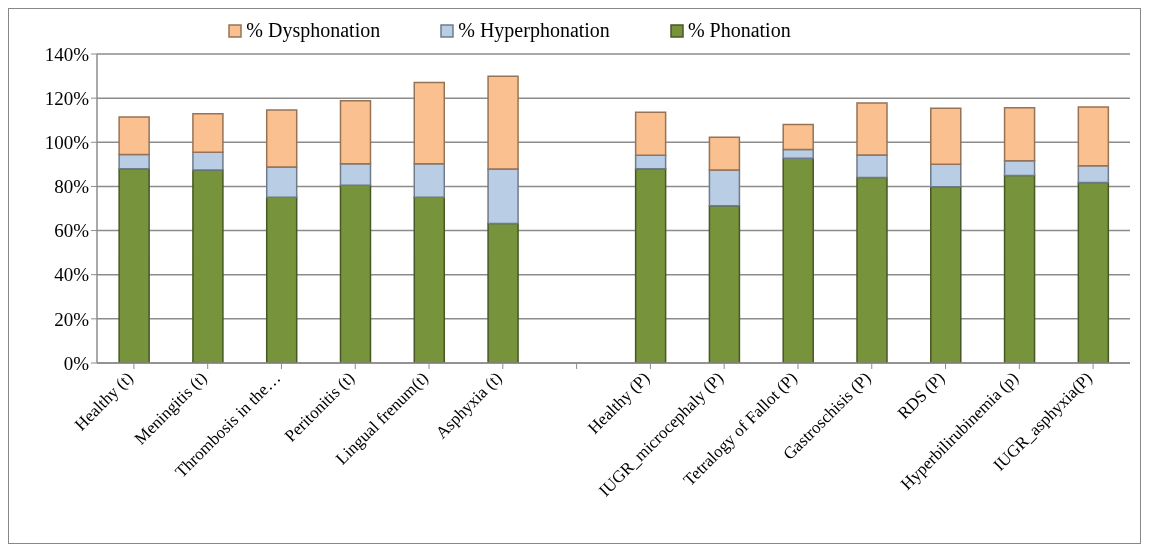 The image size is (1149, 552). I want to click on y-tick-label: 40%, so click(72, 275).